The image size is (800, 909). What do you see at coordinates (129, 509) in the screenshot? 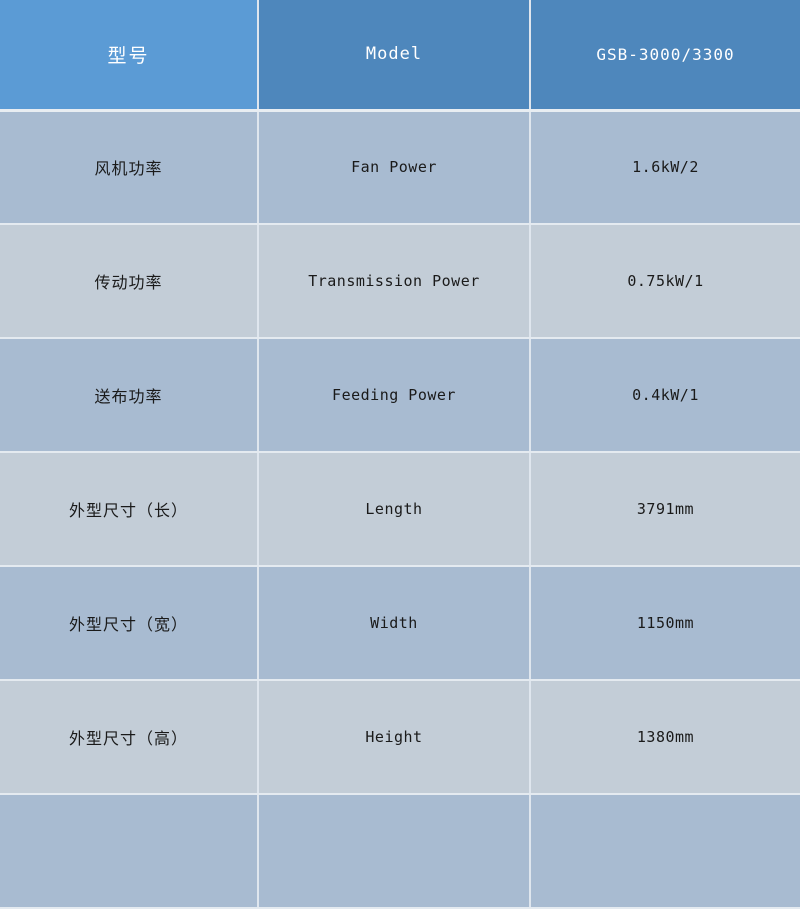
I see `row-label-cn: 外型尺寸（长）` at bounding box center [129, 509].